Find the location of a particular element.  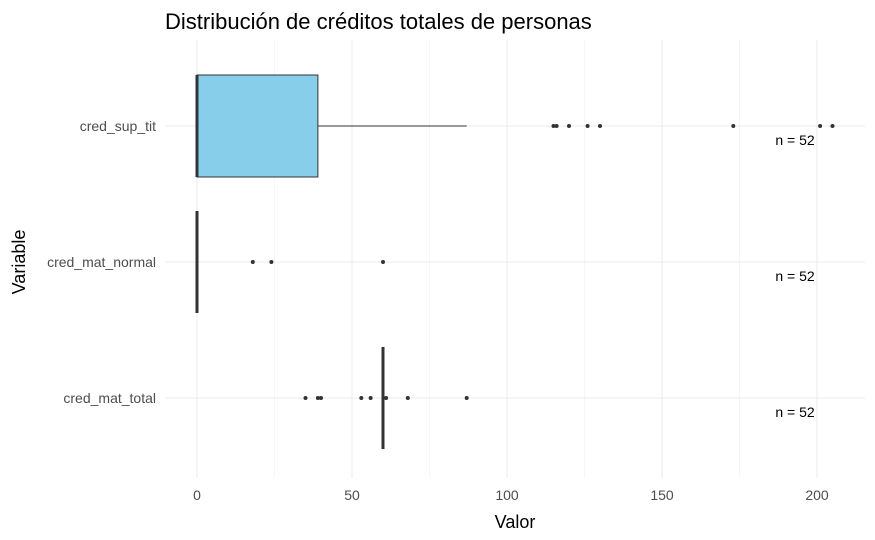

y-tick-label: cred_mat_normal is located at coordinates (101, 262).